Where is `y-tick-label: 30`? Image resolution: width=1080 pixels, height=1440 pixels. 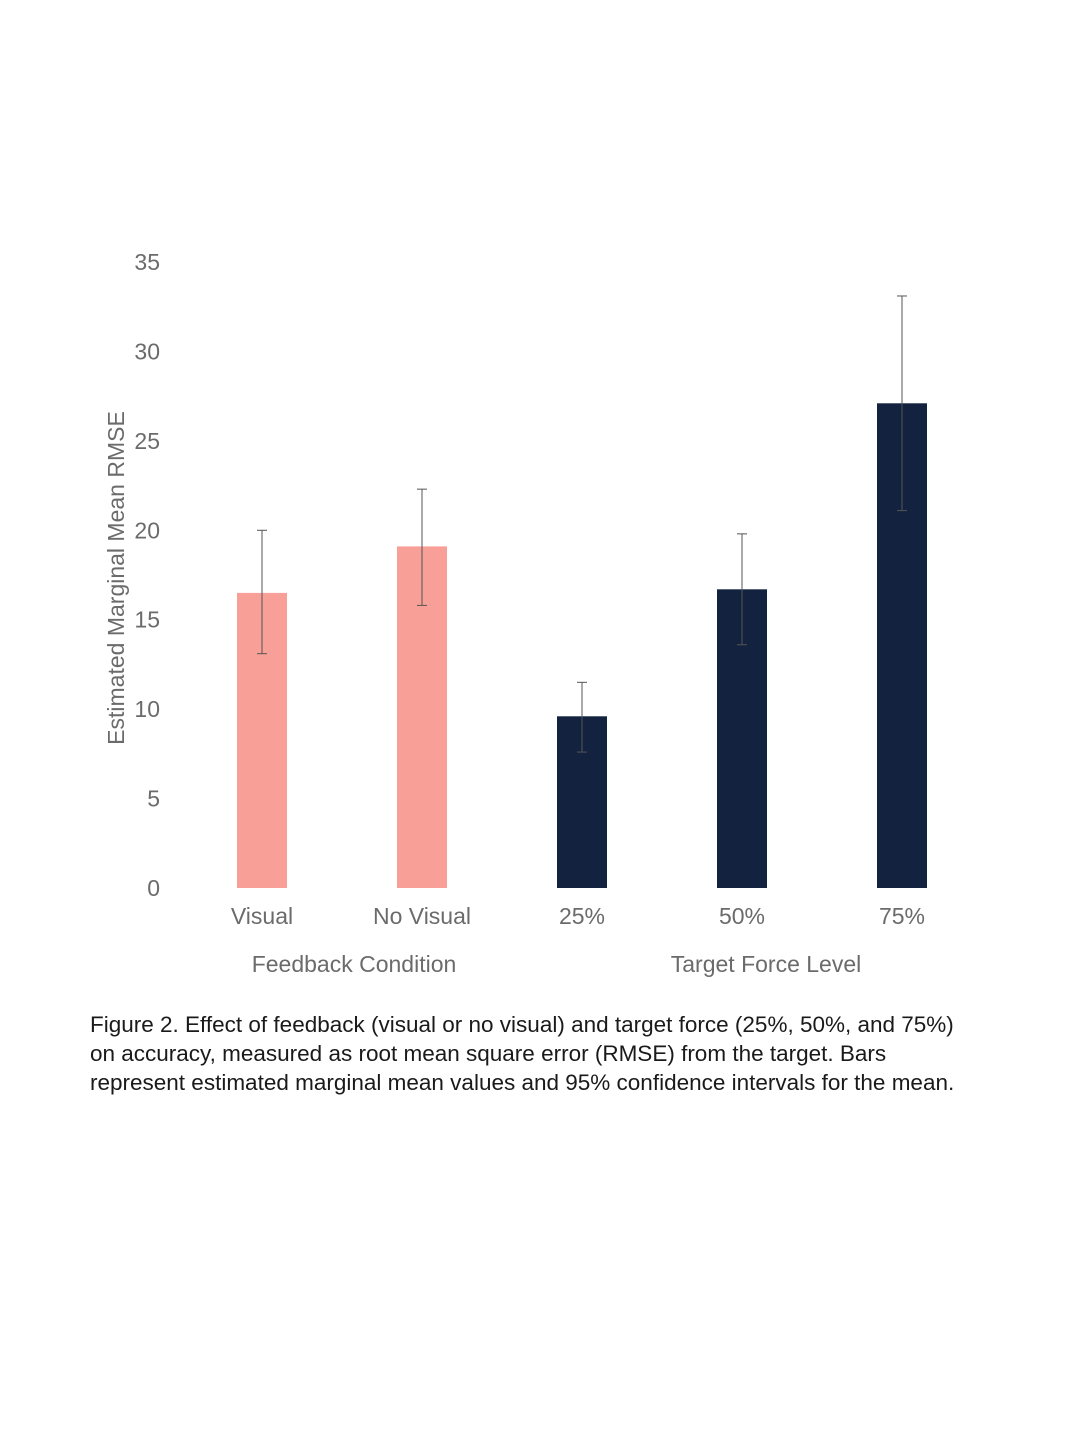 y-tick-label: 30 is located at coordinates (147, 351).